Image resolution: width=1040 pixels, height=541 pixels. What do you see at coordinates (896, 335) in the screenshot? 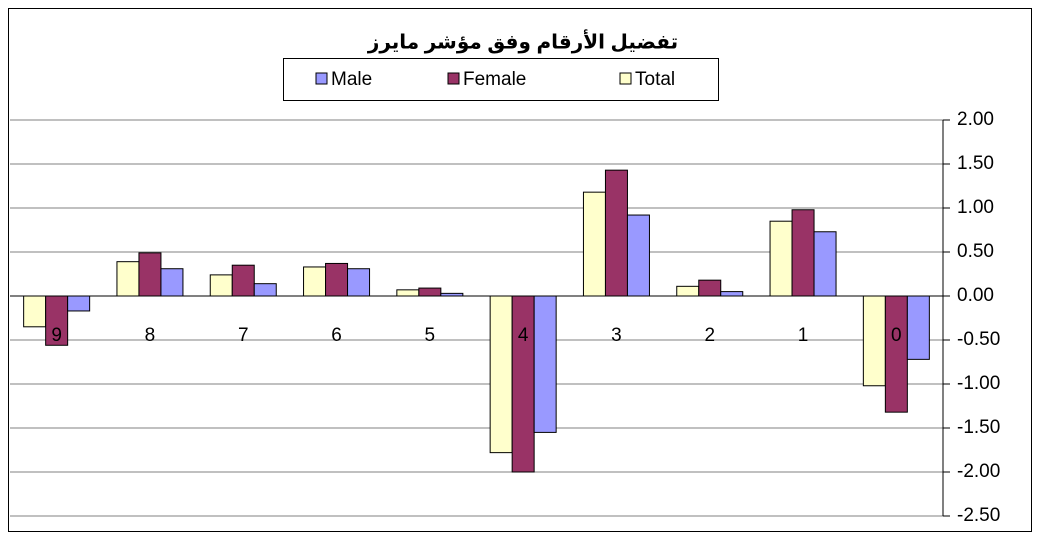
I see `x-tick-label: 0` at bounding box center [896, 335].